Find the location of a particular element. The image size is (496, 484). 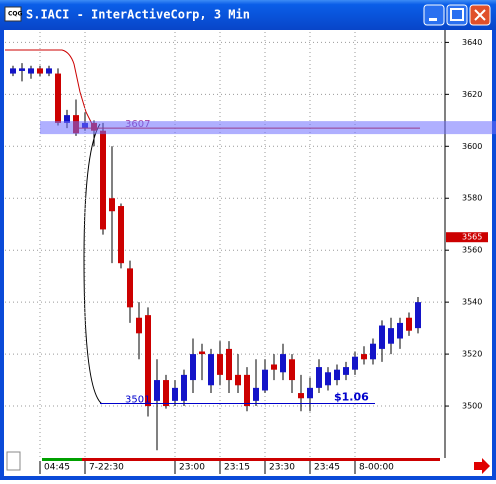

y-tick-label: 3620 is located at coordinates (472, 94).